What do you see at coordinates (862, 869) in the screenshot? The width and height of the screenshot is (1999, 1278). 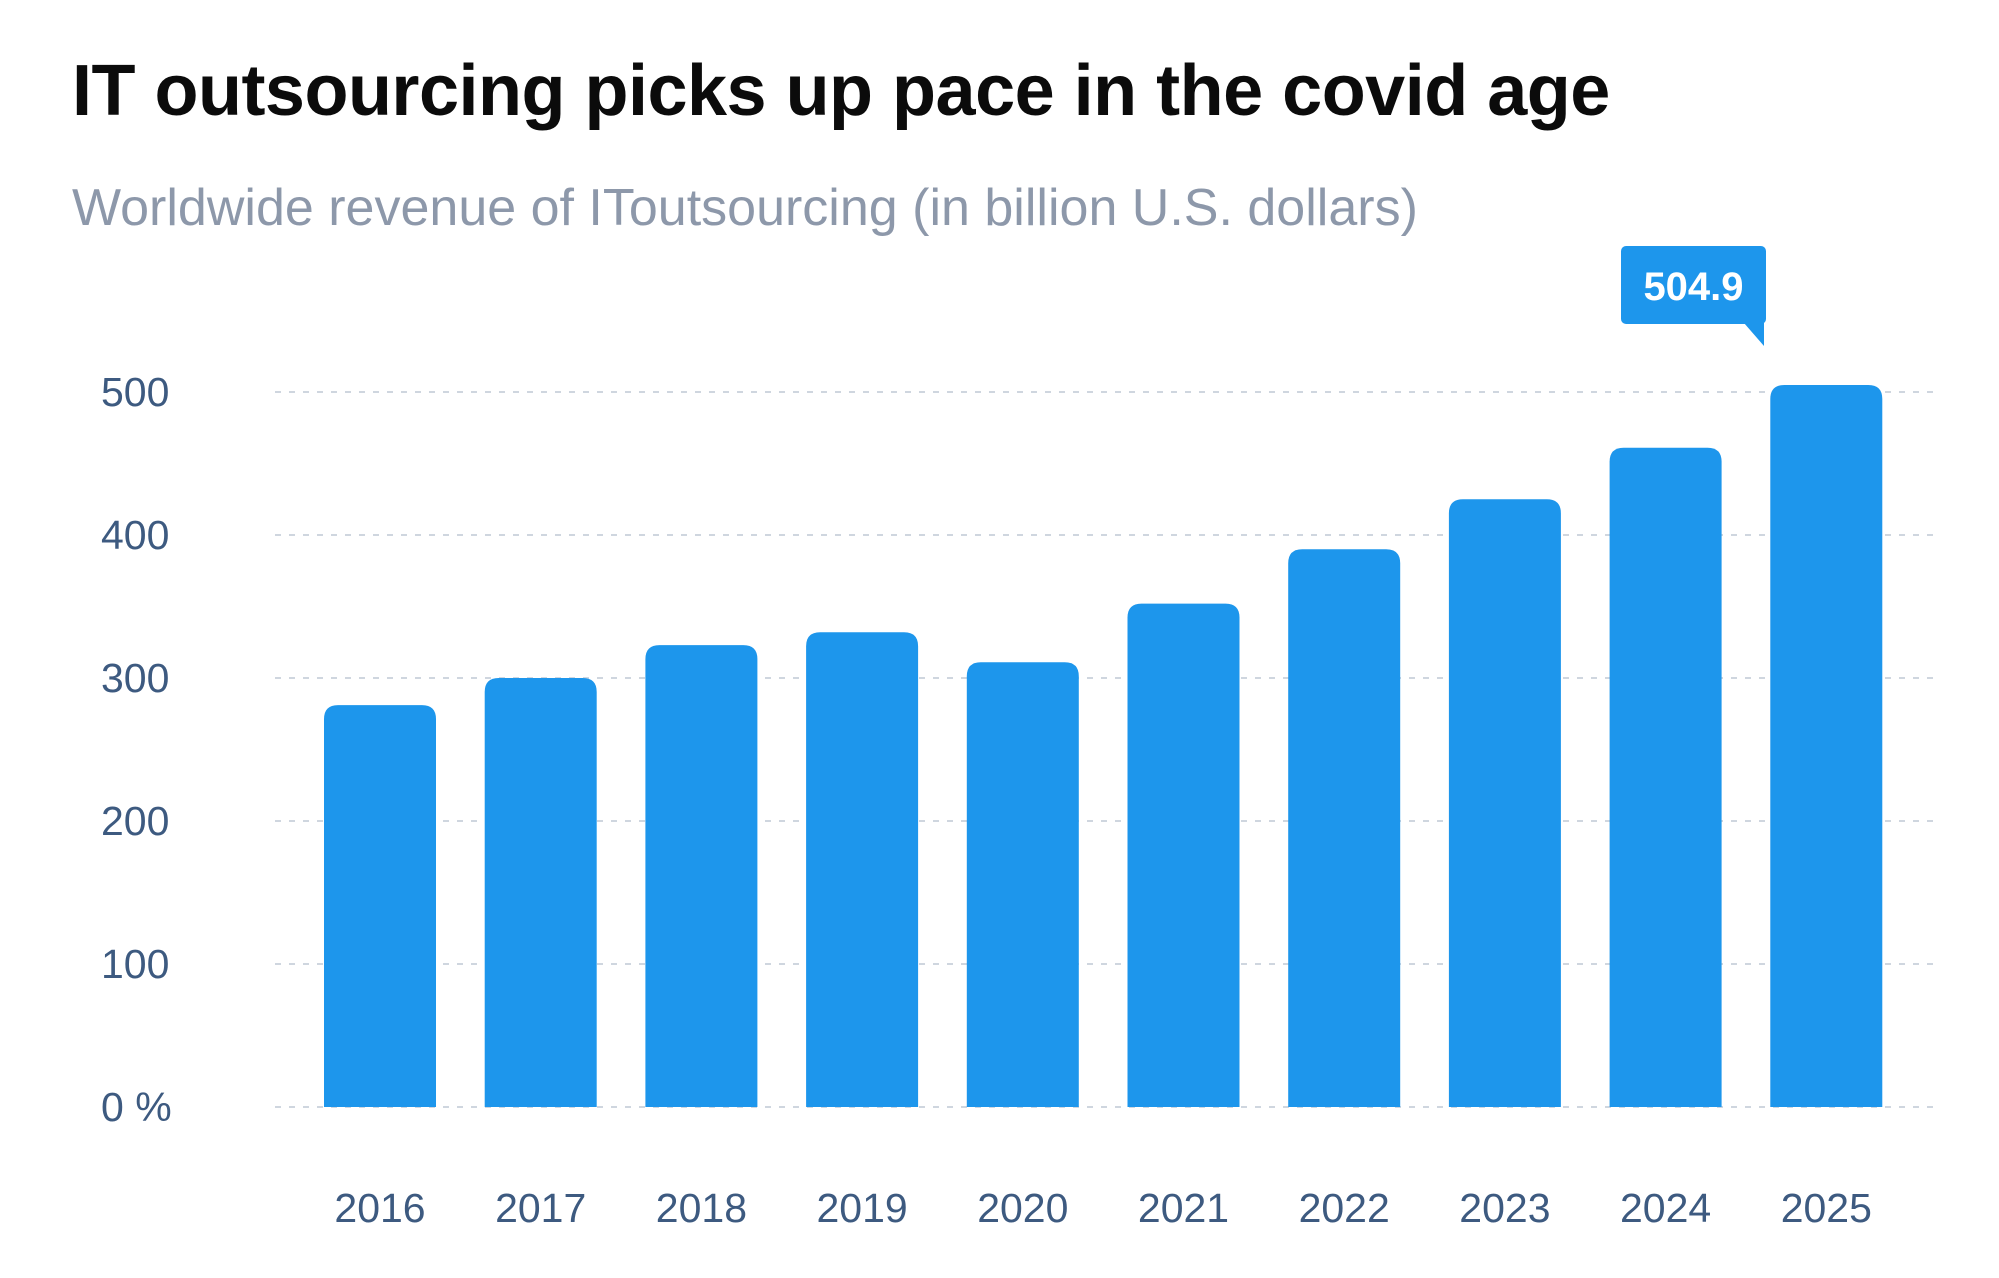 I see `bar-2019` at bounding box center [862, 869].